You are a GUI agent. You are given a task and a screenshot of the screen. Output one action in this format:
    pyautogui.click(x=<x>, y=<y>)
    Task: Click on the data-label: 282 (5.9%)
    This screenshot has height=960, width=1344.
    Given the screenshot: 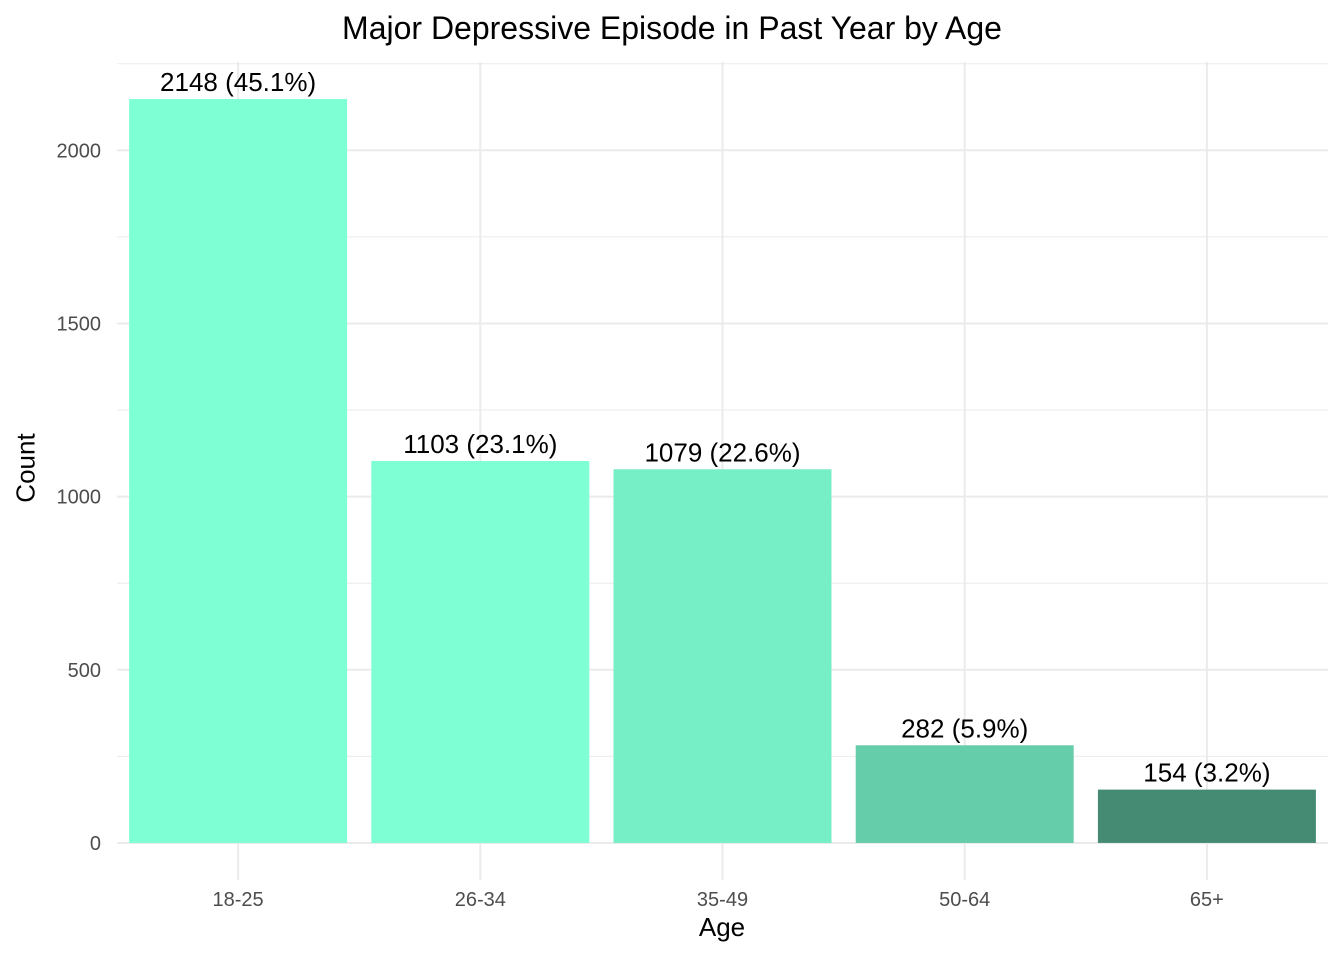 What is the action you would take?
    pyautogui.click(x=964, y=728)
    